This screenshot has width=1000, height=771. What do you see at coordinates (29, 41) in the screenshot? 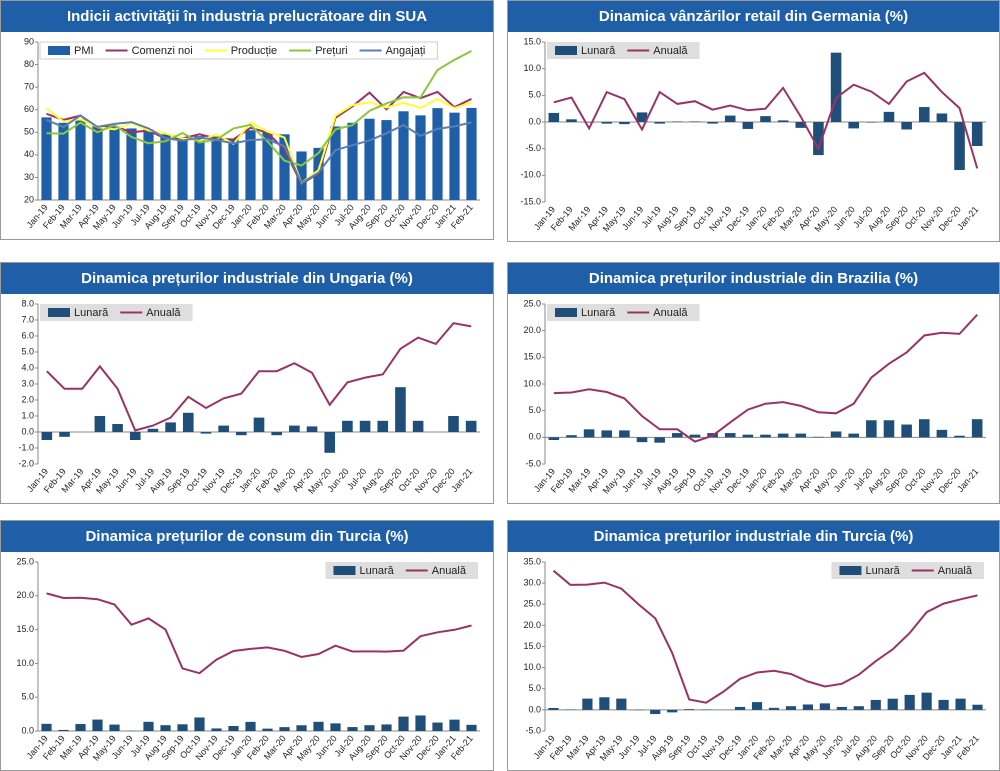
I see `y-tick-label: 90` at bounding box center [29, 41].